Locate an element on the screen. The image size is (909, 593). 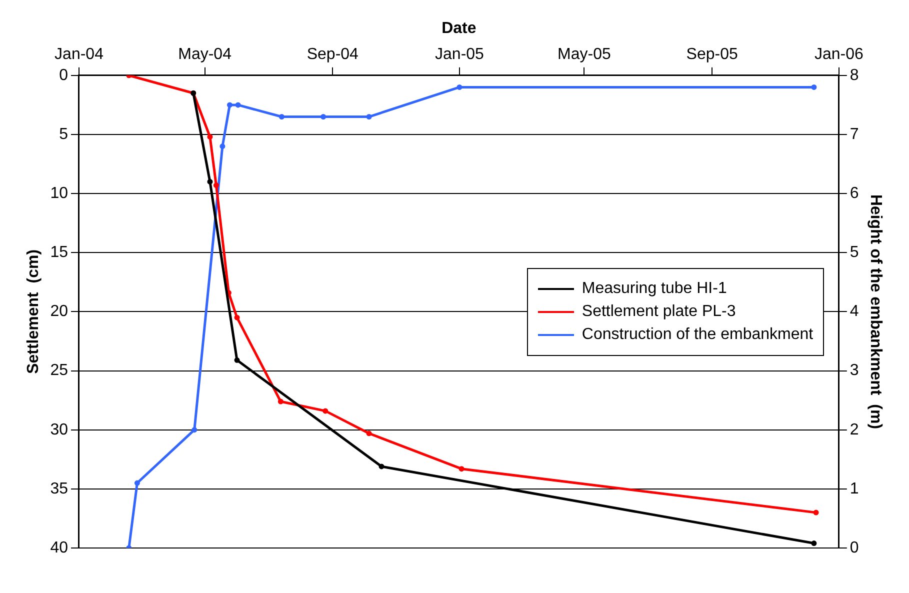
x-tick-label: Sep-05 is located at coordinates (712, 55).